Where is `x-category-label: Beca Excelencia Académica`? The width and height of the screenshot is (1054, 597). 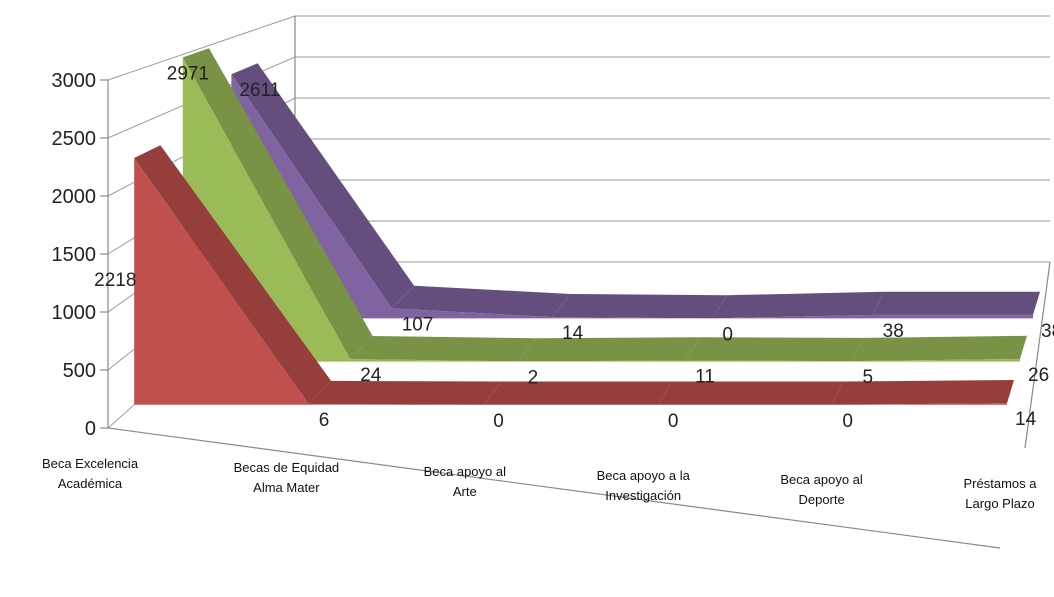
x-category-label: Beca Excelencia Académica is located at coordinates (90, 473).